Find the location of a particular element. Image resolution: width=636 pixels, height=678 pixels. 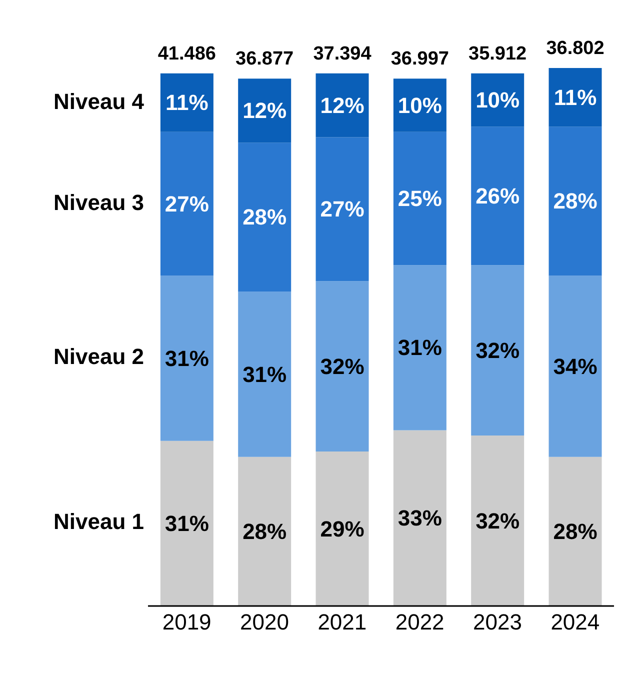

series-label: Niveau 4 is located at coordinates (99, 101).